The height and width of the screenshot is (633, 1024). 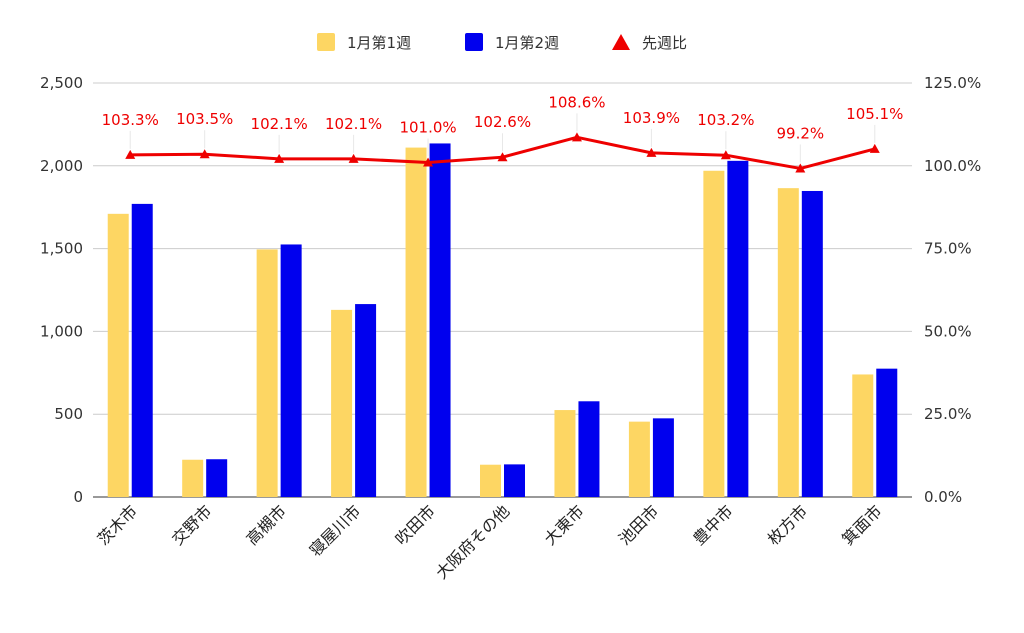 I want to click on left-tick-label: 1,000, so click(x=61, y=331).